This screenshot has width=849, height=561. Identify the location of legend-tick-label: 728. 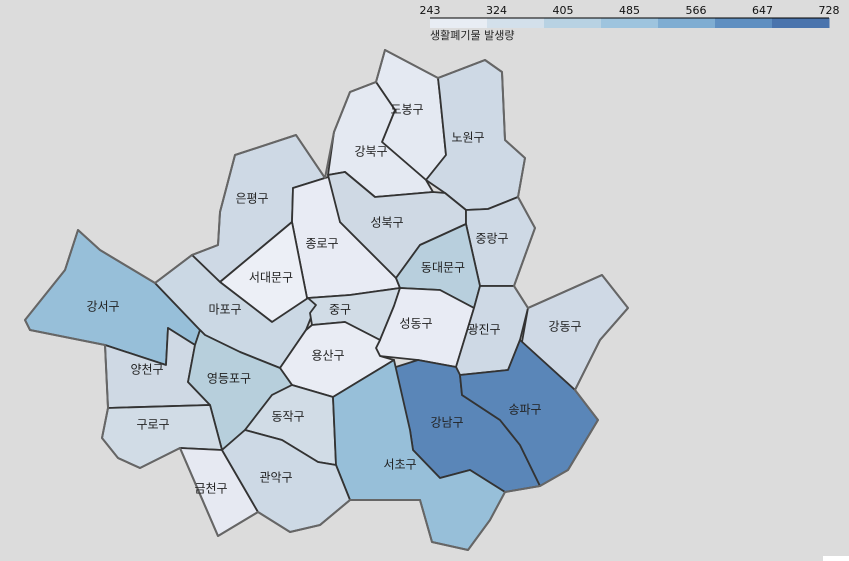
(829, 10).